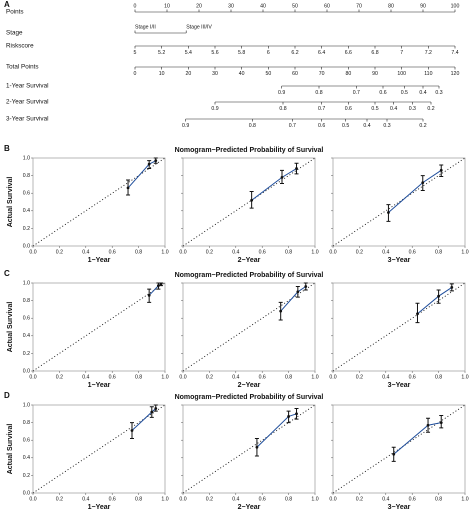  Describe the element at coordinates (26, 458) in the screenshot. I see `y-tick-label: 0.4` at that location.